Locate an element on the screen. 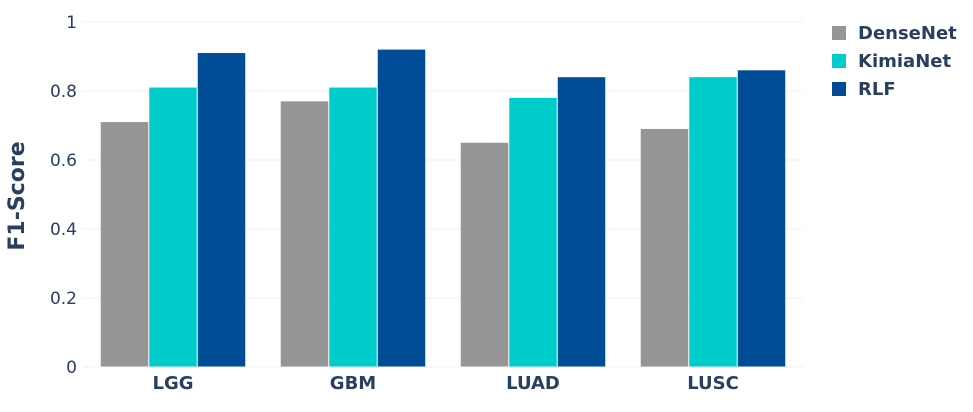 This screenshot has height=412, width=973. legend-swatch-rlf is located at coordinates (839, 89).